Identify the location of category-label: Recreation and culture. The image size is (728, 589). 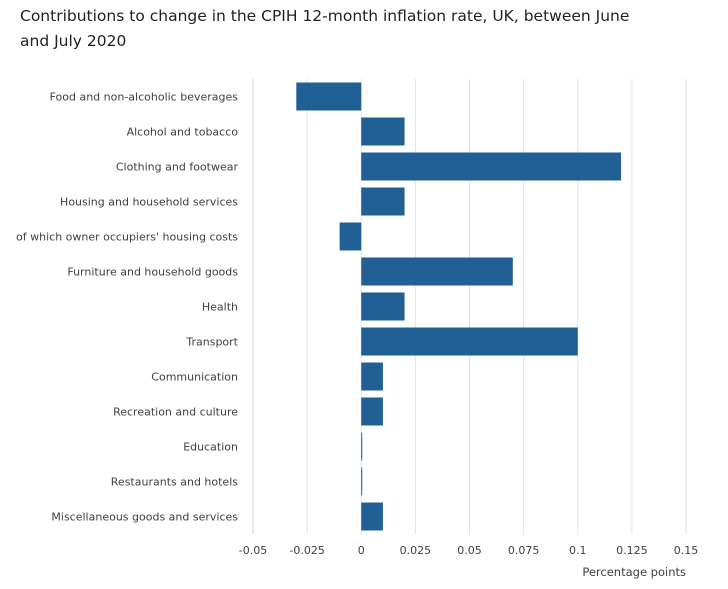
(175, 412).